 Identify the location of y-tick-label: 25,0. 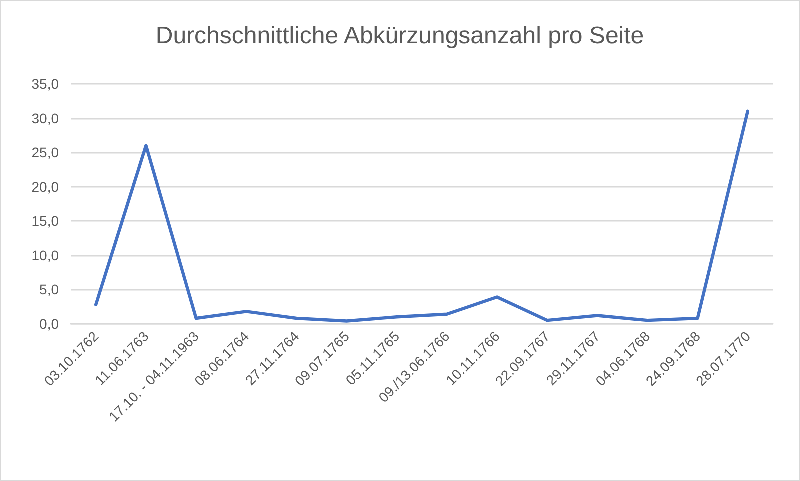
(46, 152).